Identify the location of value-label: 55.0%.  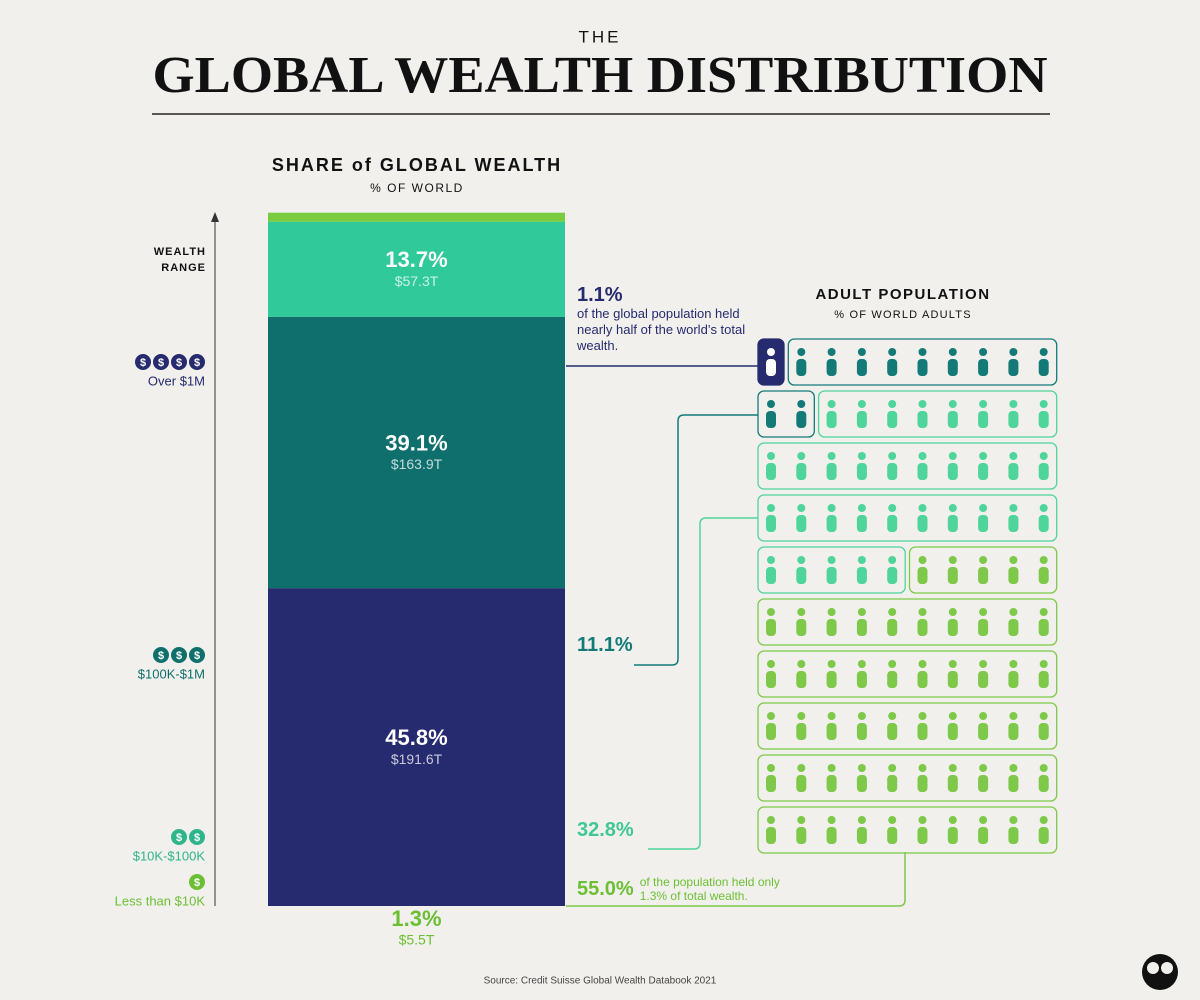
(605, 889).